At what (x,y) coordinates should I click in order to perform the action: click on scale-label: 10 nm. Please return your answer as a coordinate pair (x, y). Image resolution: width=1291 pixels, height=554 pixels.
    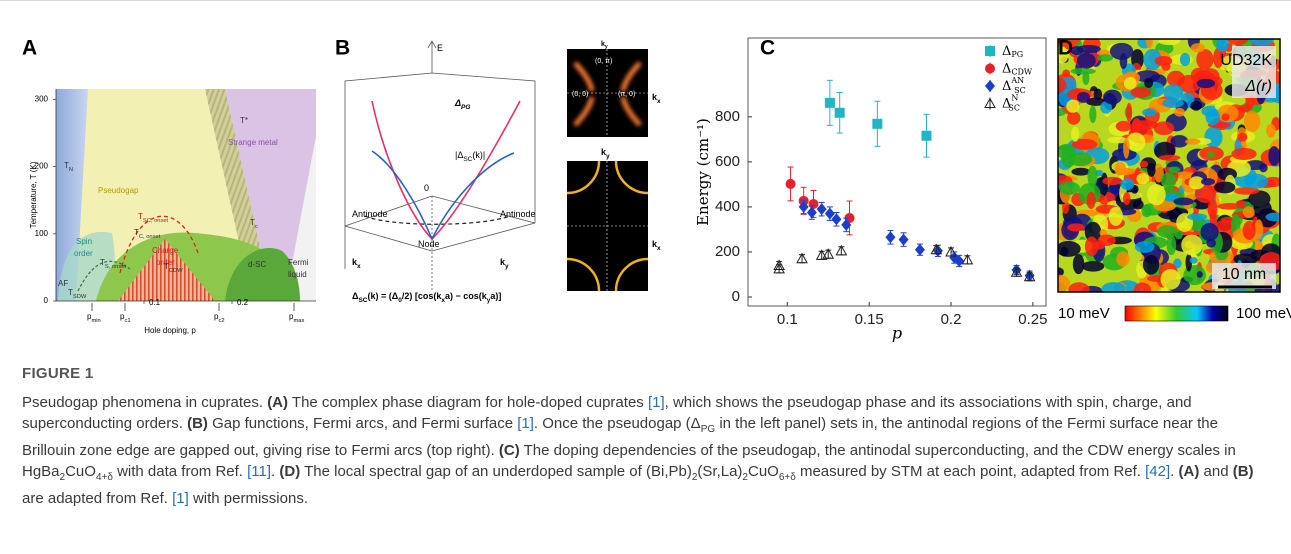
    Looking at the image, I should click on (1244, 274).